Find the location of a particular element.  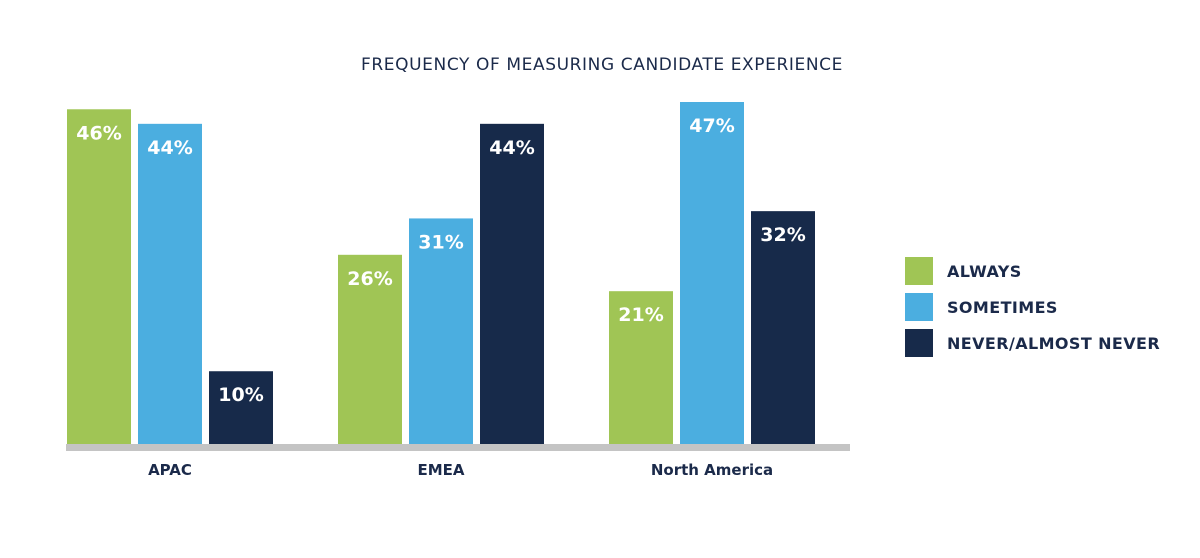

bar-apac-sometimes is located at coordinates (170, 284).